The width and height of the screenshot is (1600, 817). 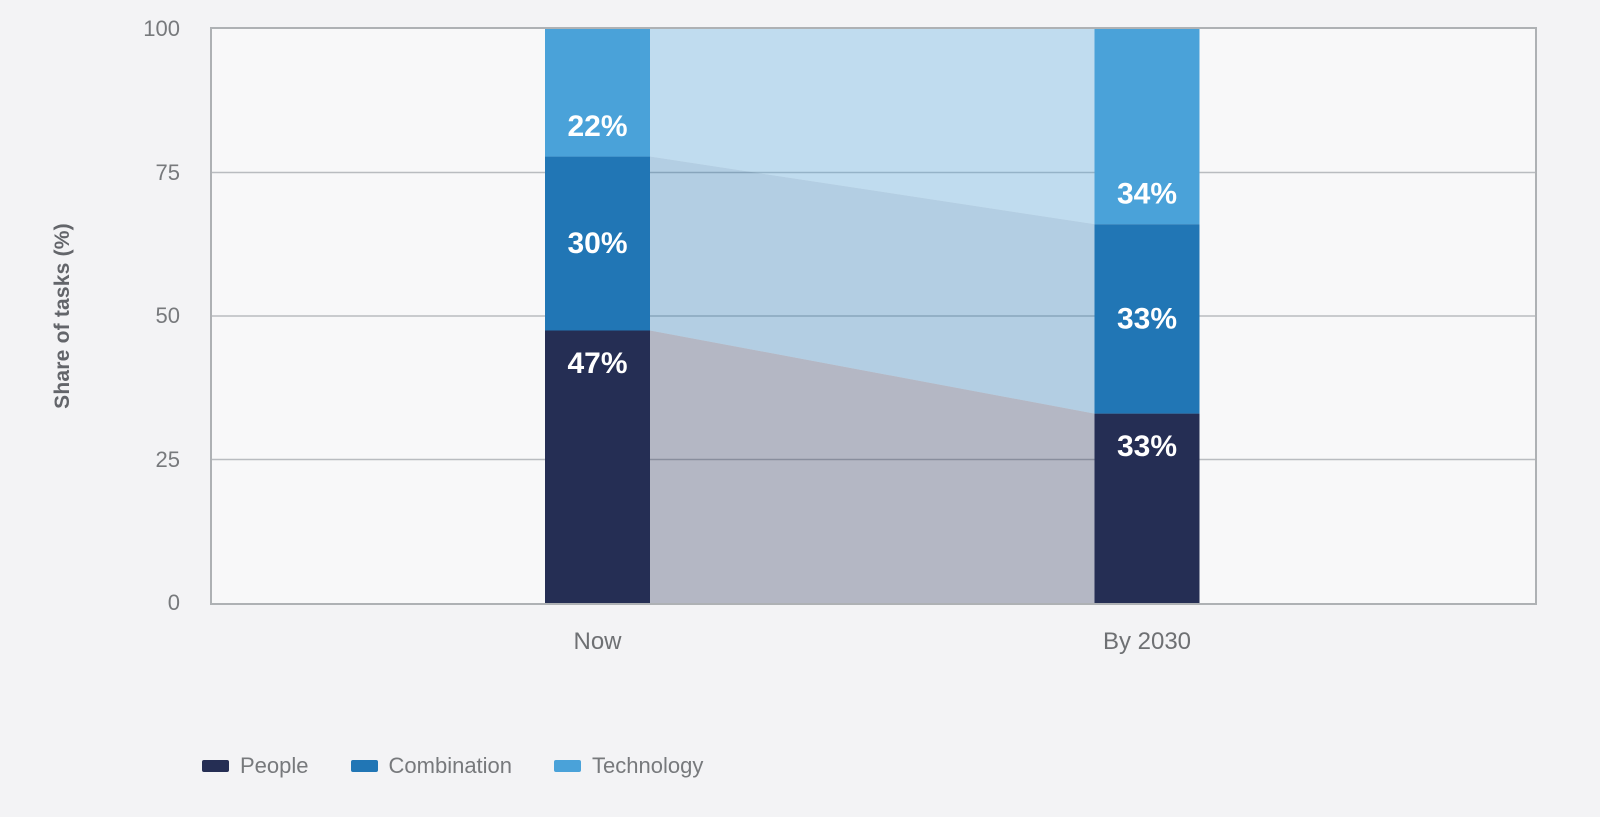 I want to click on x-category-label: By 2030, so click(x=1147, y=641).